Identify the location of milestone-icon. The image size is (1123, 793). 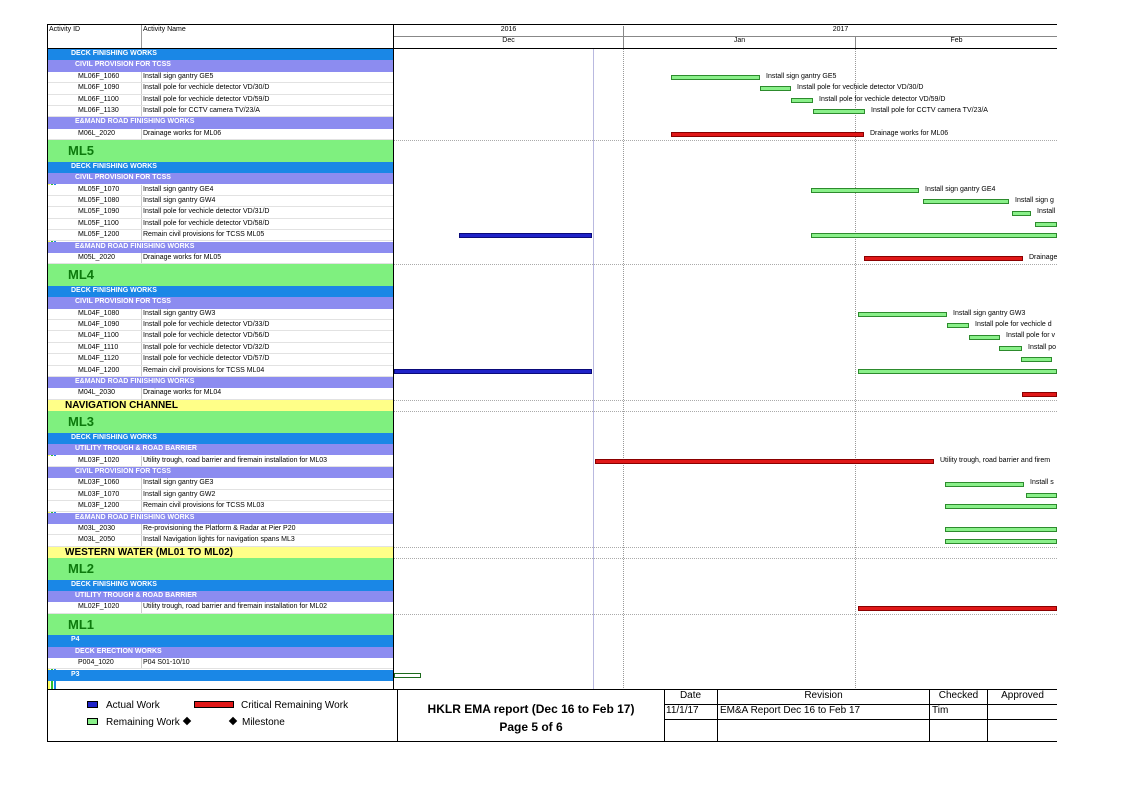
(233, 721).